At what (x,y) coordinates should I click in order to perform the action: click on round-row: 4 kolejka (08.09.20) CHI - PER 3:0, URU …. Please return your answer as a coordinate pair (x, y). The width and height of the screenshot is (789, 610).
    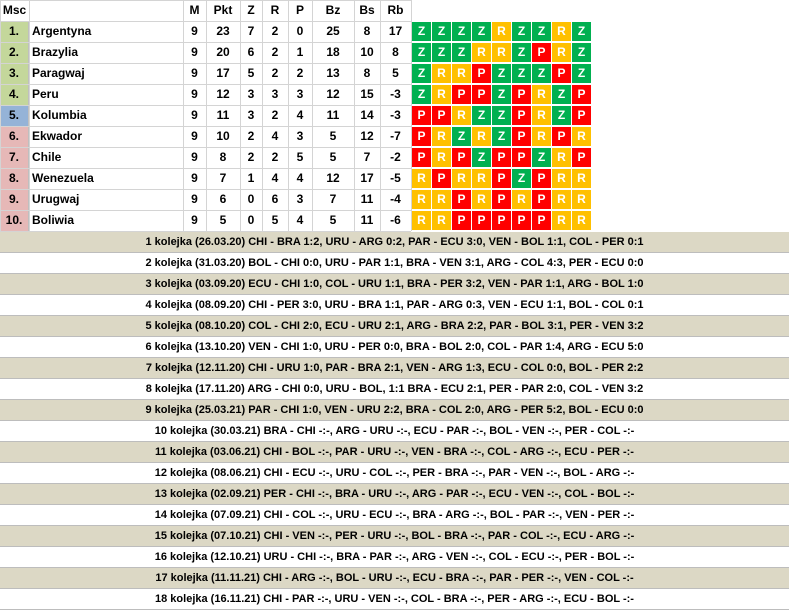
    Looking at the image, I should click on (394, 305).